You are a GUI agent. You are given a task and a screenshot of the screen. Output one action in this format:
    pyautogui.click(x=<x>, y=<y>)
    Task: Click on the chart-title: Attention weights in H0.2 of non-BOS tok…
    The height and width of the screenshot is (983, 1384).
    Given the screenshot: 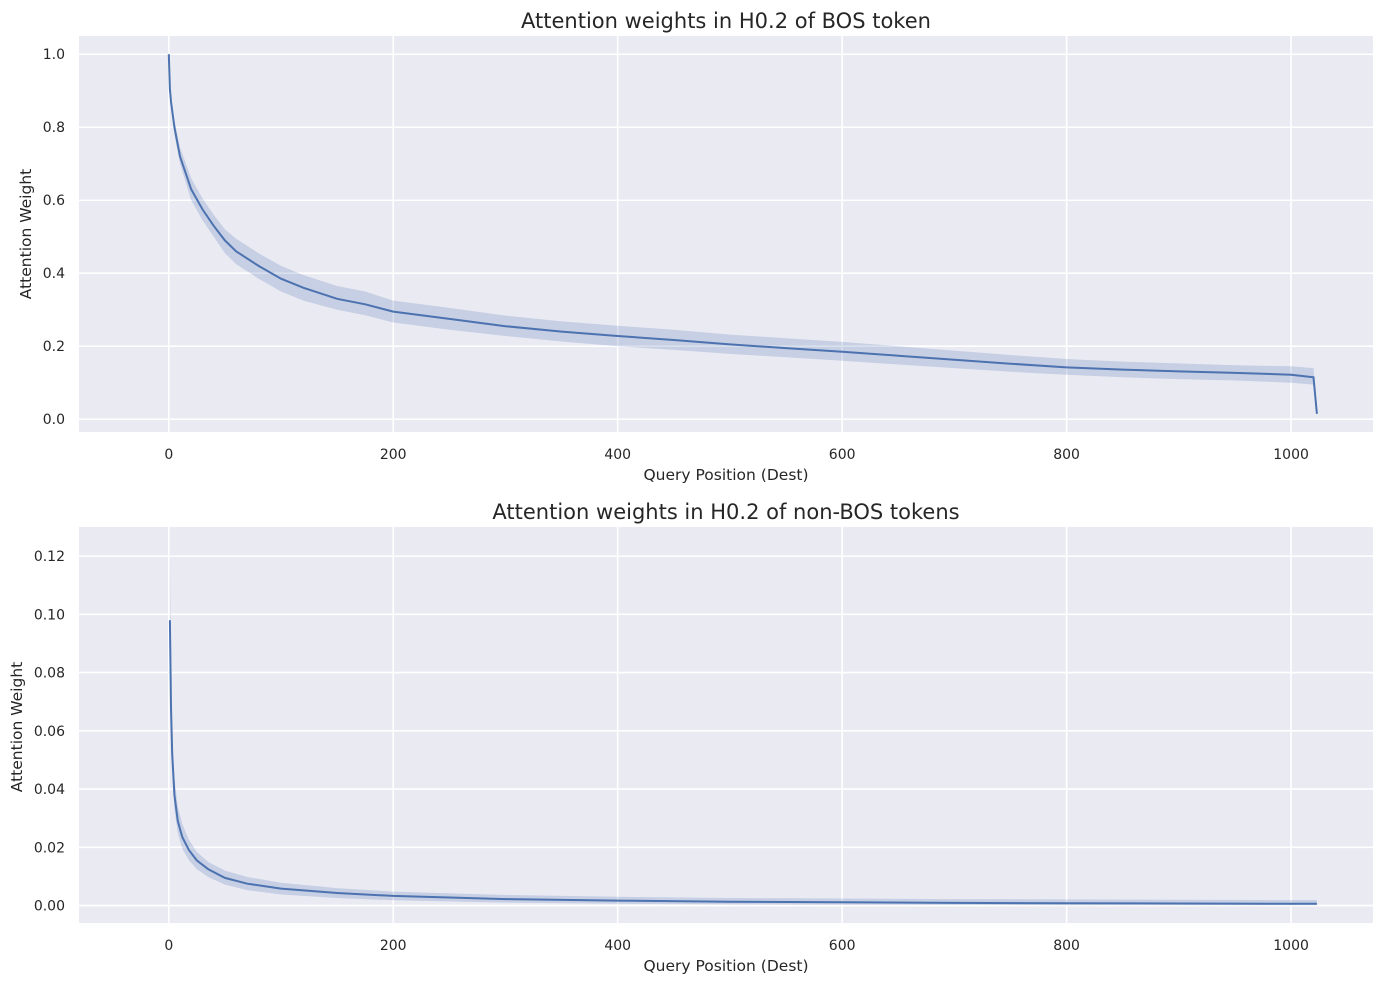 What is the action you would take?
    pyautogui.click(x=725, y=512)
    